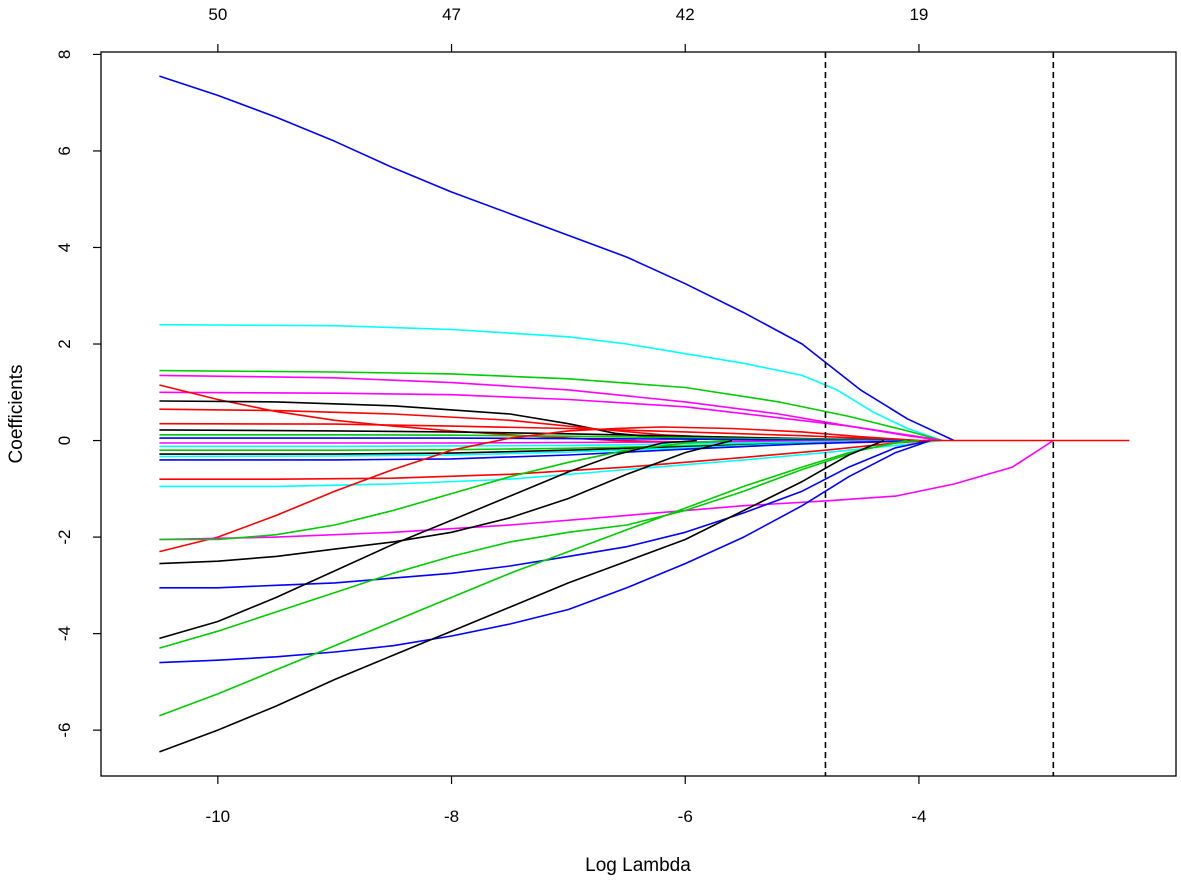 The width and height of the screenshot is (1181, 881). Describe the element at coordinates (918, 14) in the screenshot. I see `top-tick-label: 19` at that location.